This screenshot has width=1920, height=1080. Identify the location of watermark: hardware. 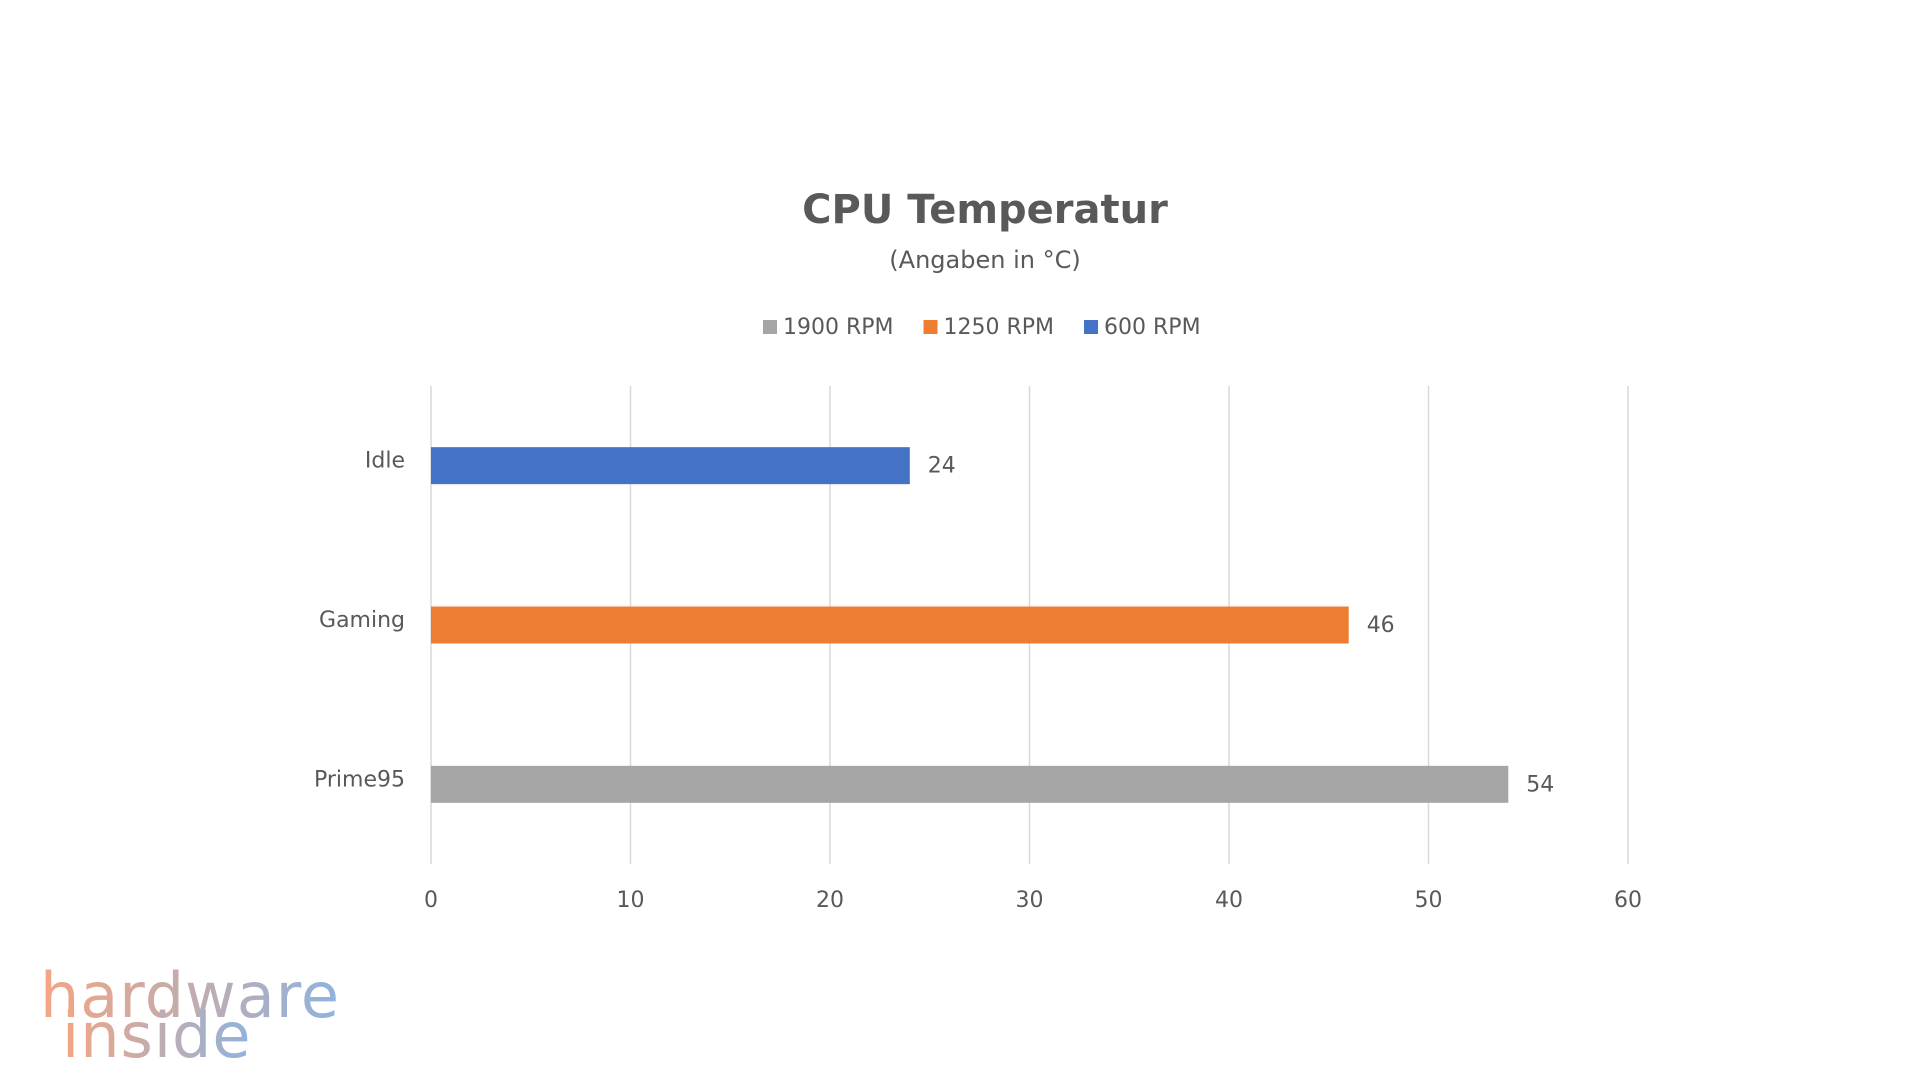
(190, 995).